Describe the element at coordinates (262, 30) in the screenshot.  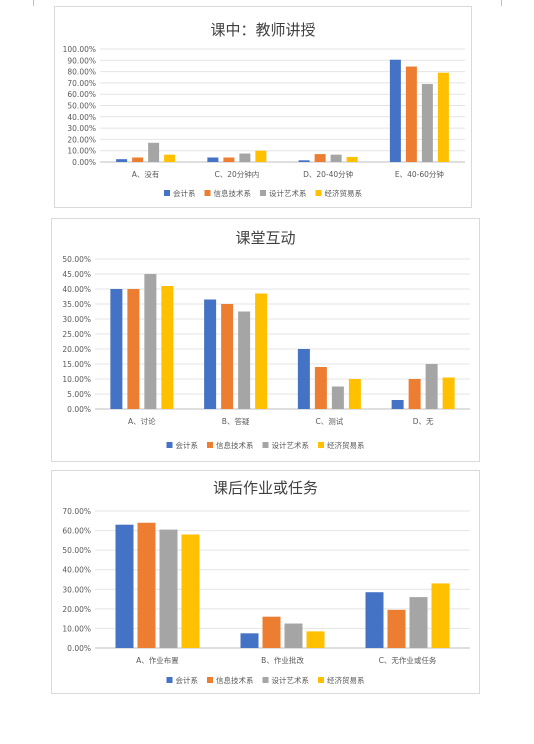
I see `chart-title: 课中：教师讲授` at that location.